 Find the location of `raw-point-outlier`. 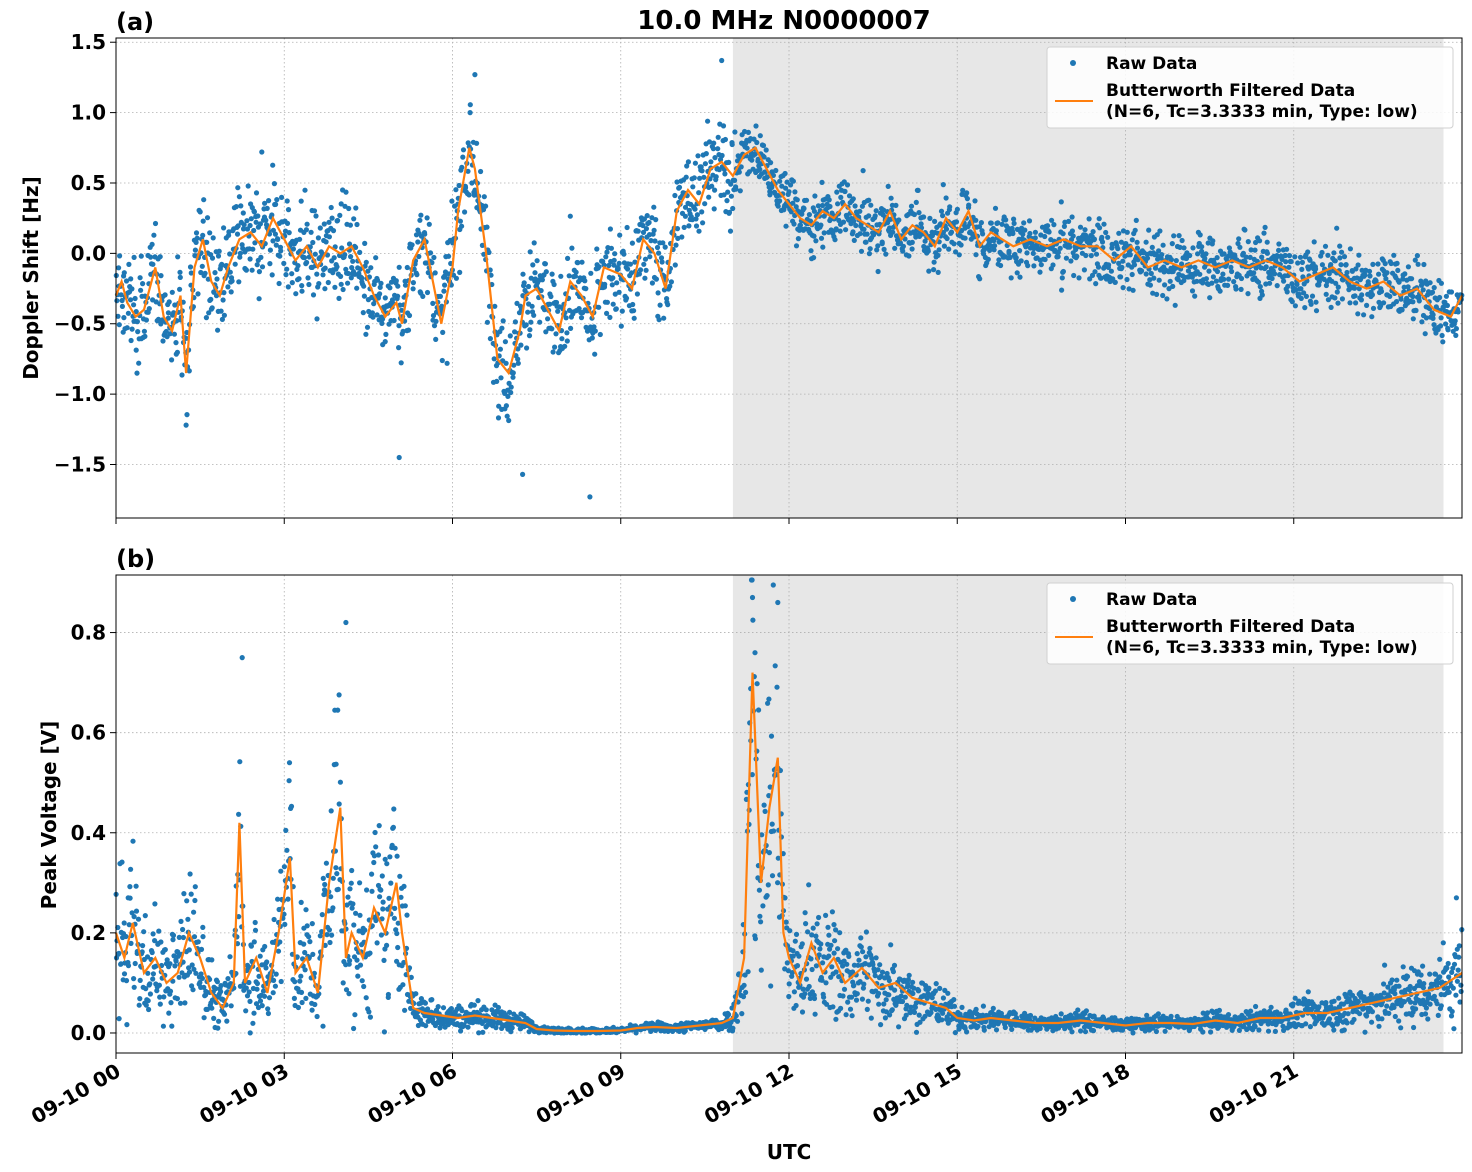

raw-point-outlier is located at coordinates (475, 75).